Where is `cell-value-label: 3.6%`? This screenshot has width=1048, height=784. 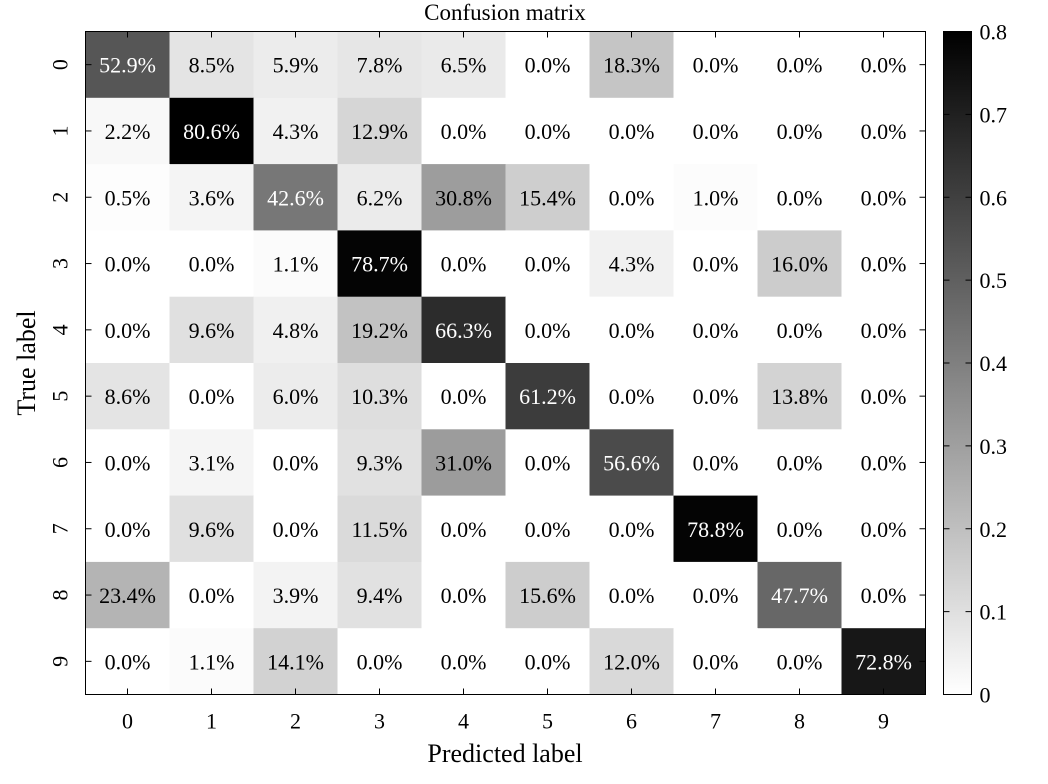
cell-value-label: 3.6% is located at coordinates (212, 197).